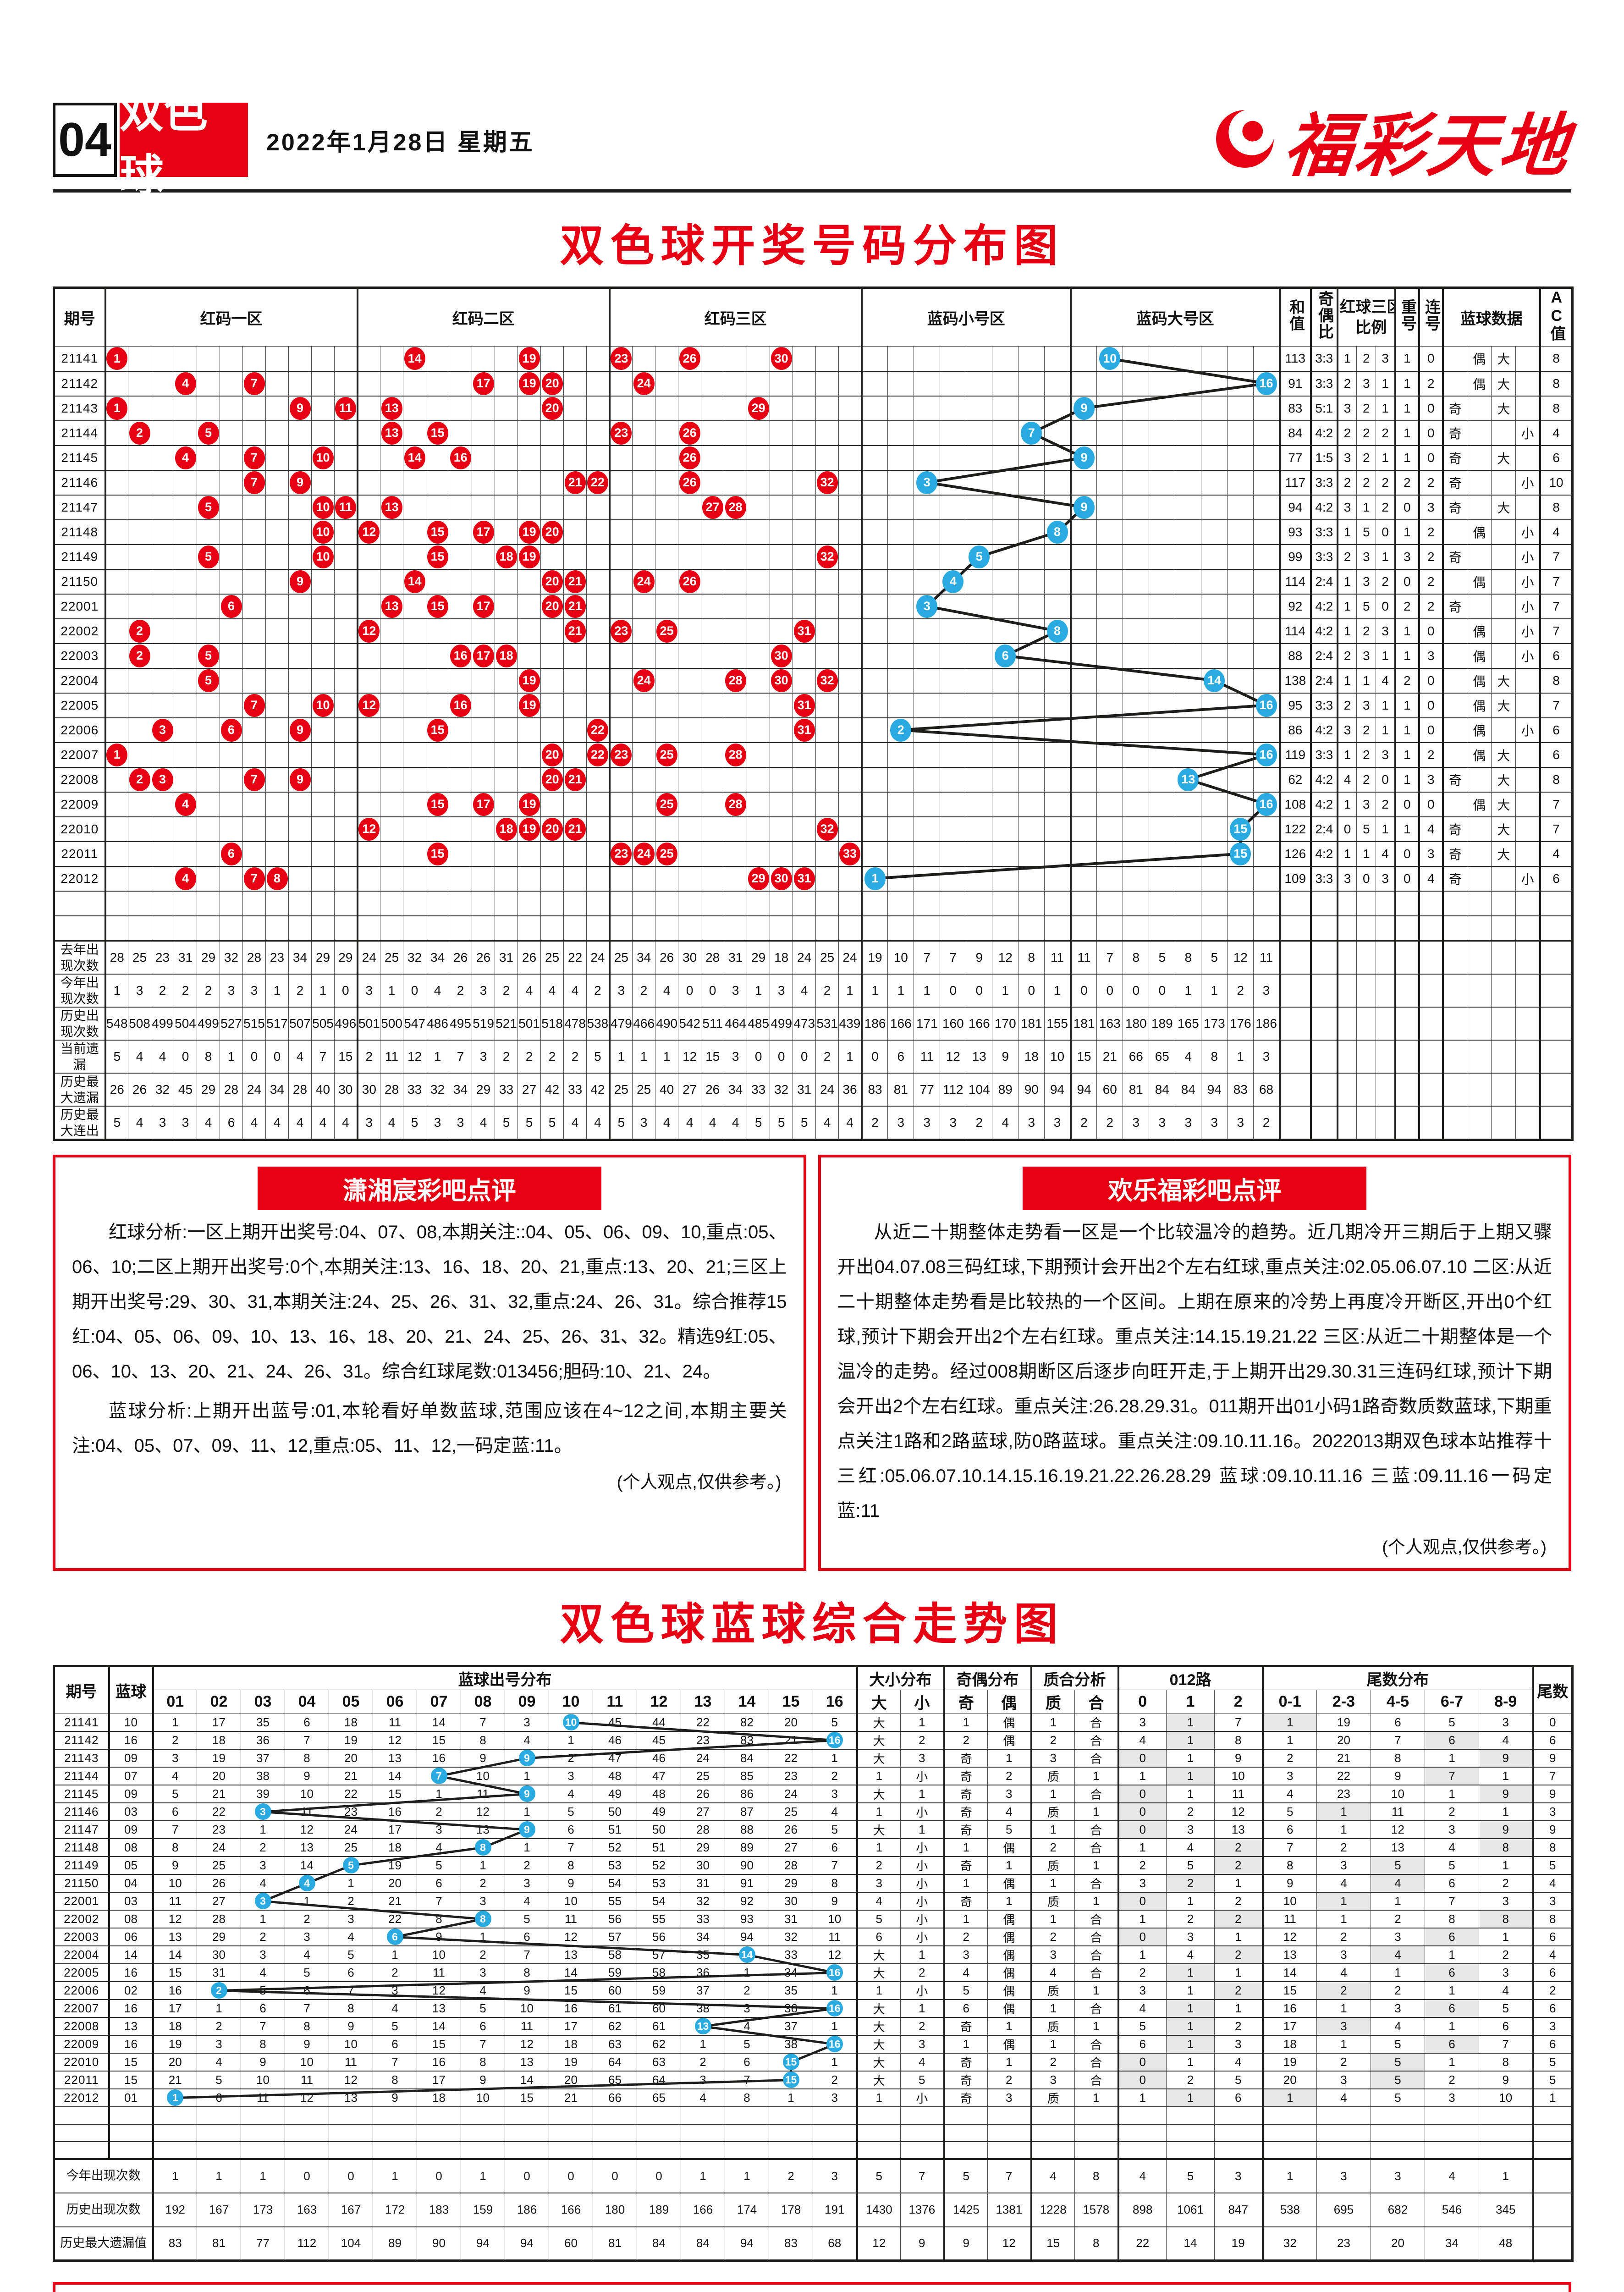 The height and width of the screenshot is (2292, 1624). Describe the element at coordinates (1506, 1758) in the screenshot. I see `tail-dist-cell: 9` at that location.